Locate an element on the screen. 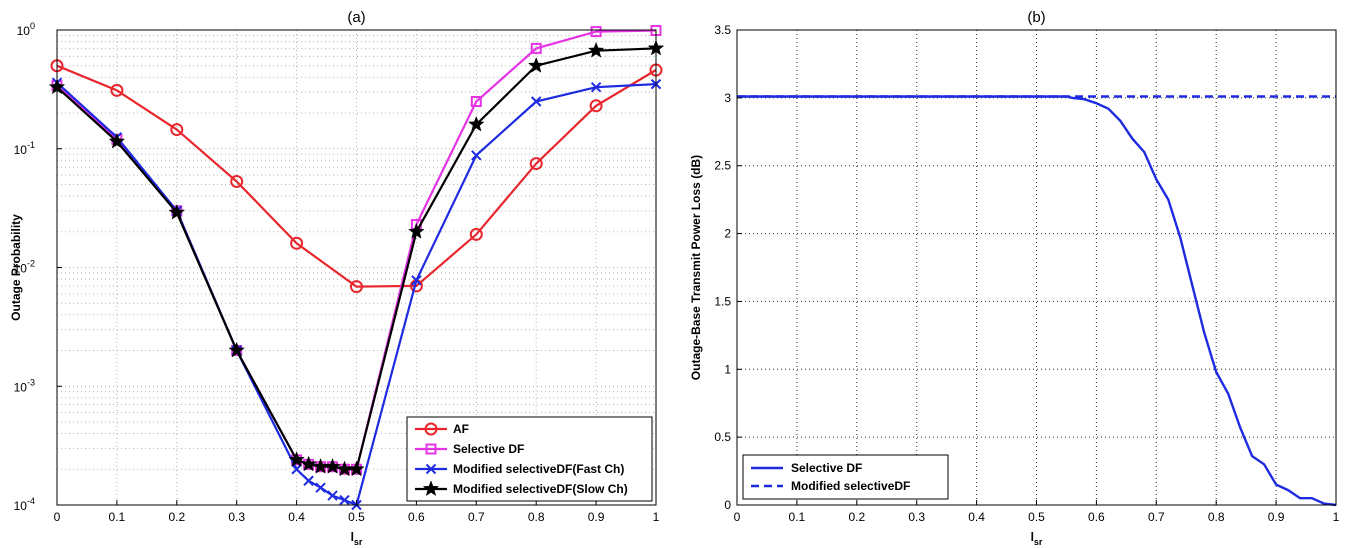 The image size is (1356, 548). y-tick-label: 3.5 is located at coordinates (722, 30).